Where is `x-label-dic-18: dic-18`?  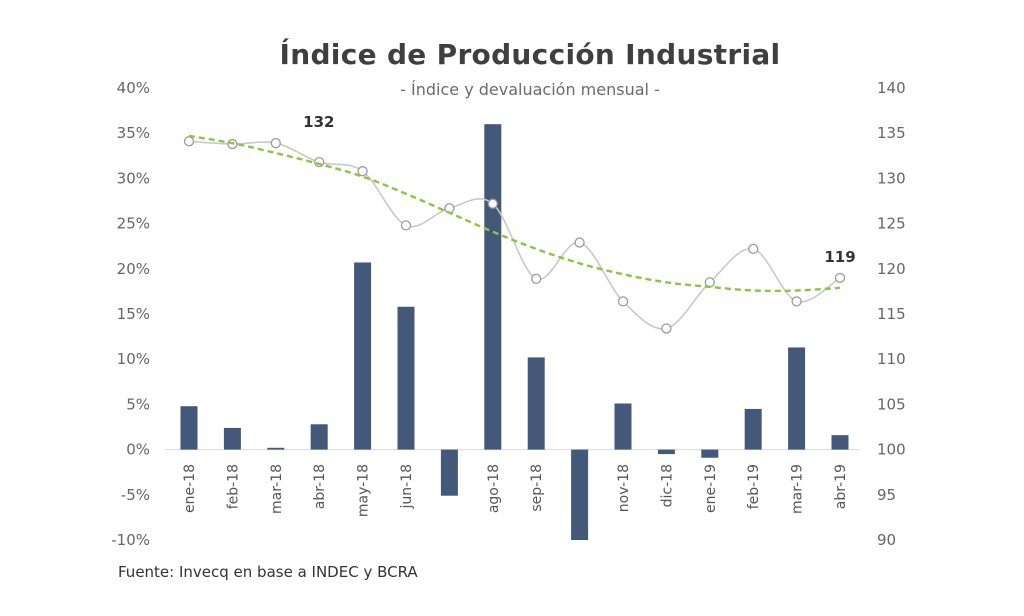
x-label-dic-18: dic-18 is located at coordinates (667, 485).